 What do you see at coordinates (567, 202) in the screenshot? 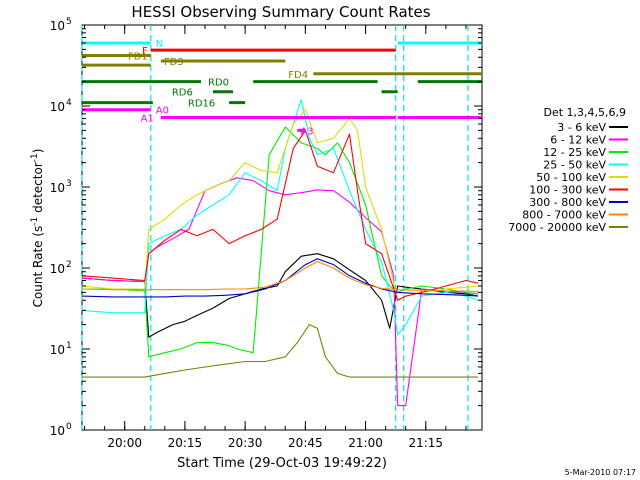
I see `legend-label-6: 300 - 800 keV` at bounding box center [567, 202].